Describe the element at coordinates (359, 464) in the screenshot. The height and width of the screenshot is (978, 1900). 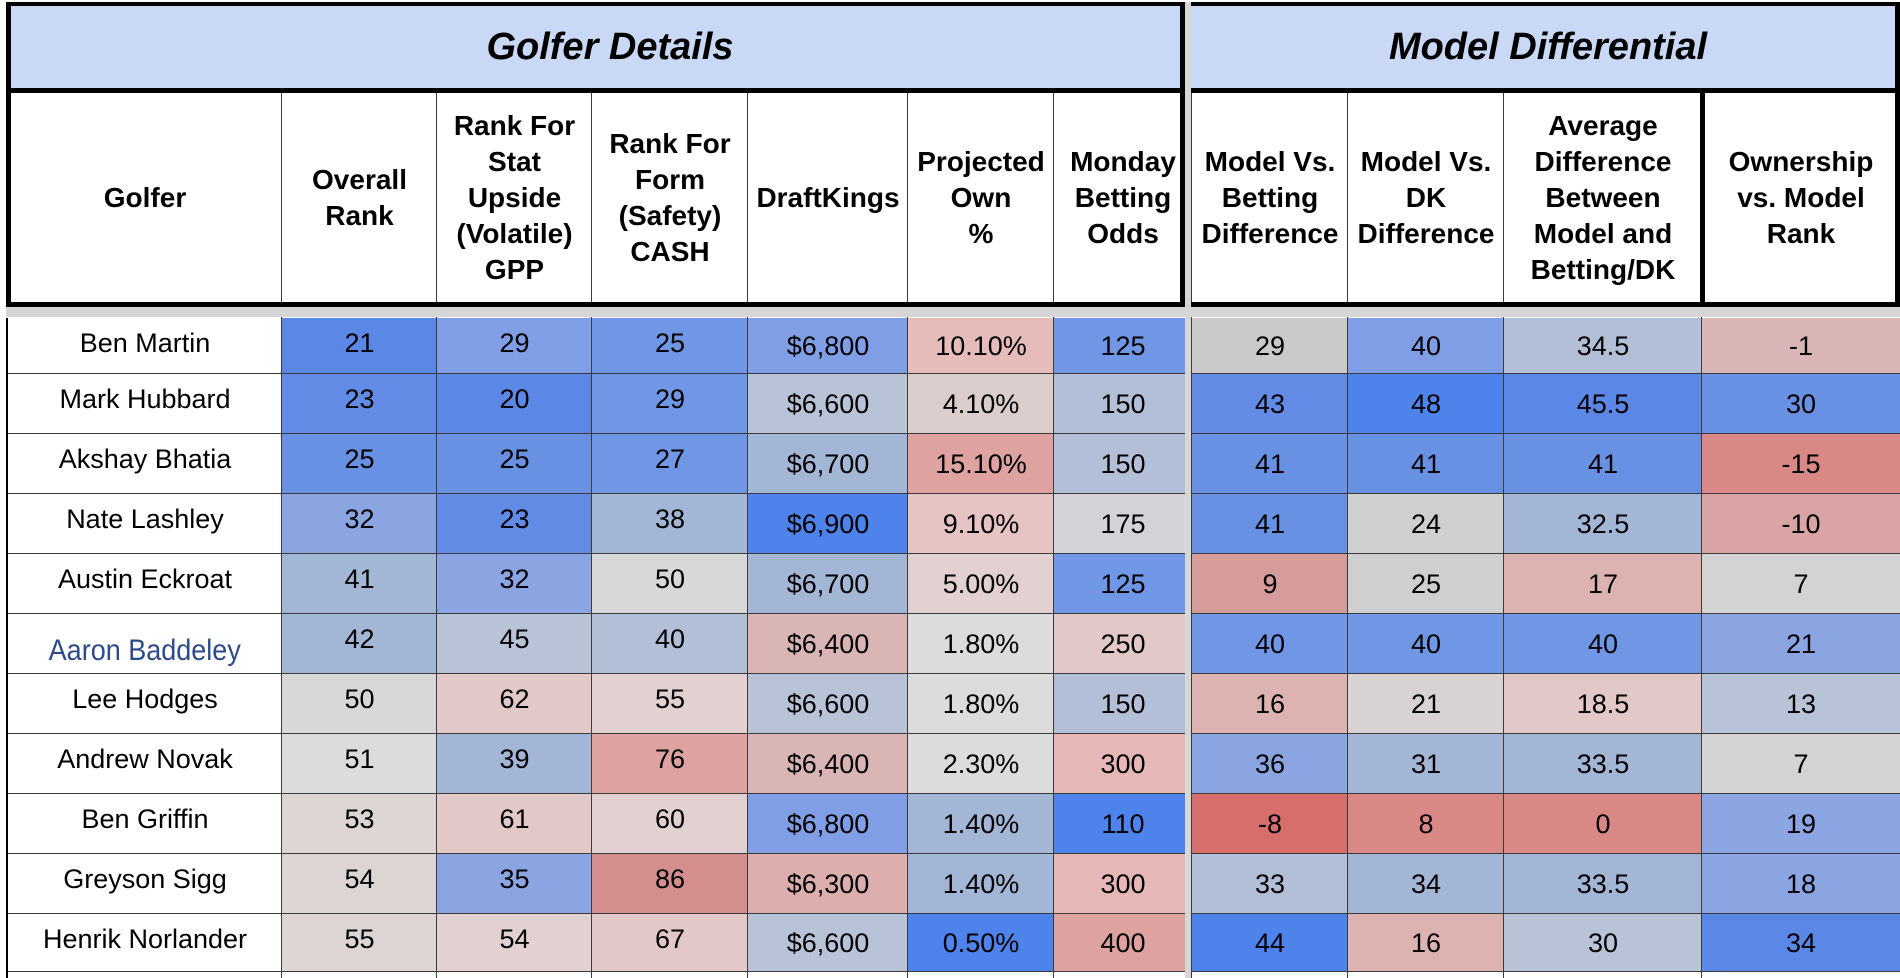
I see `cell-overall_rank: 25` at that location.